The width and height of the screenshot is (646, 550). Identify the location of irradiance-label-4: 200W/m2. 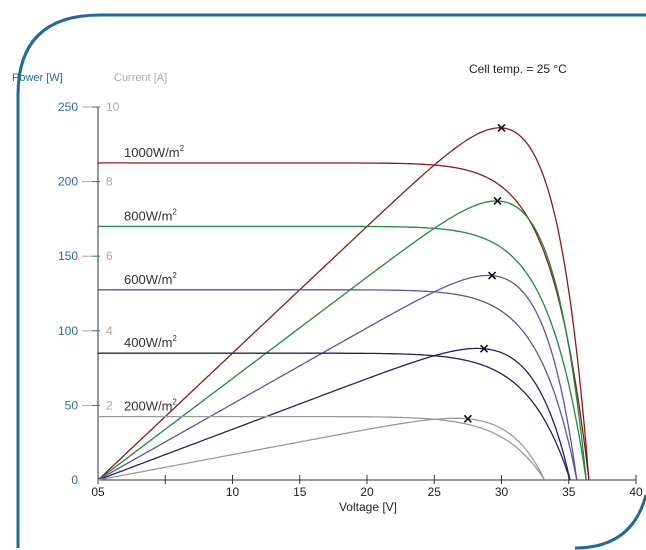
(150, 406).